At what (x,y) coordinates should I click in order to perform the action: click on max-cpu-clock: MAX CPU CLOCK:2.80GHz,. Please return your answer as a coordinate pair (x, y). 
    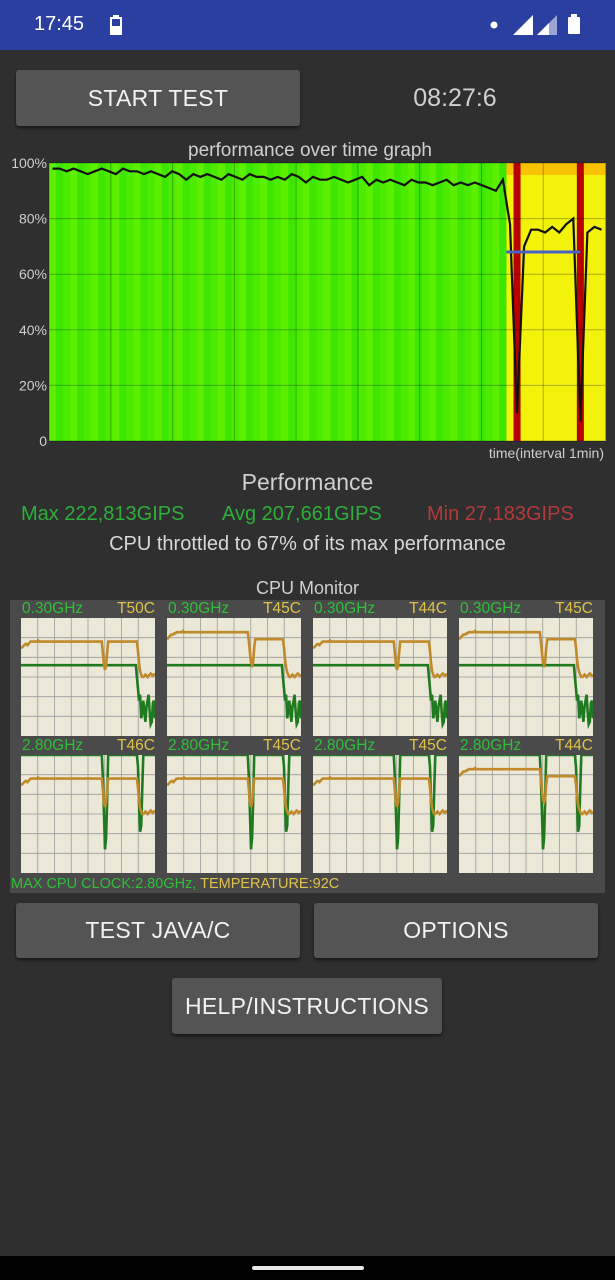
    Looking at the image, I should click on (104, 884).